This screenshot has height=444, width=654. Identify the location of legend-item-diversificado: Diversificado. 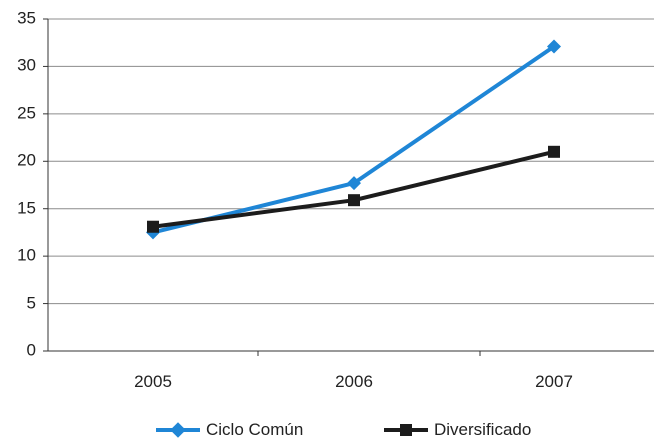
(457, 430).